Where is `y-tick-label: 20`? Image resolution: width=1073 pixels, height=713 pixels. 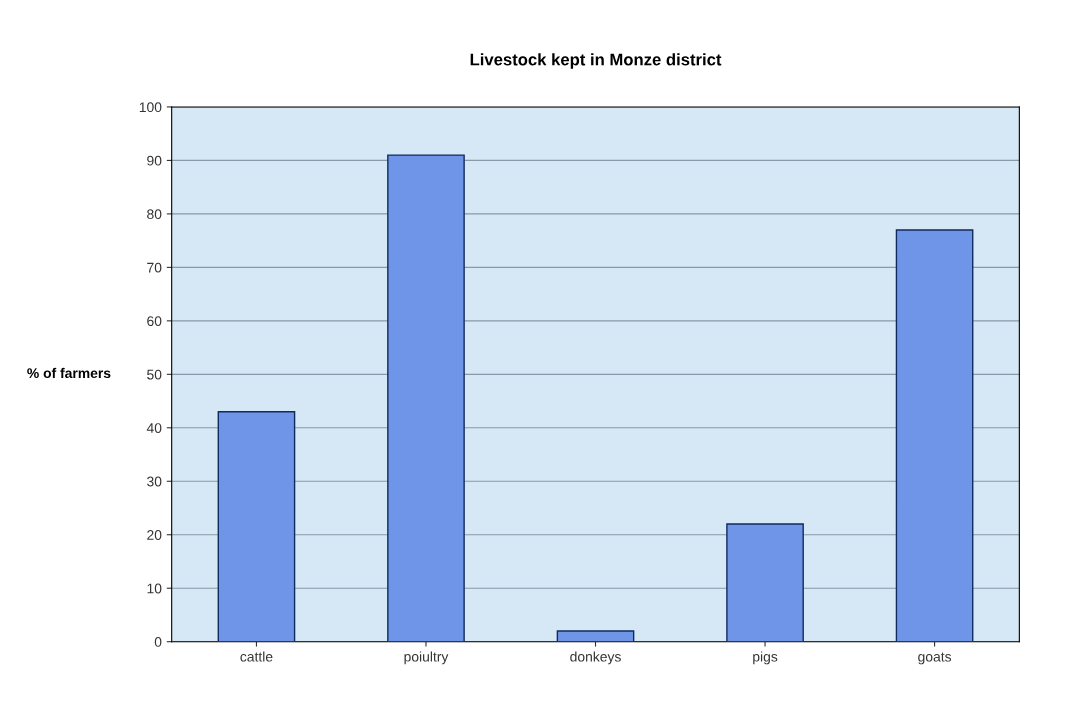
y-tick-label: 20 is located at coordinates (154, 535).